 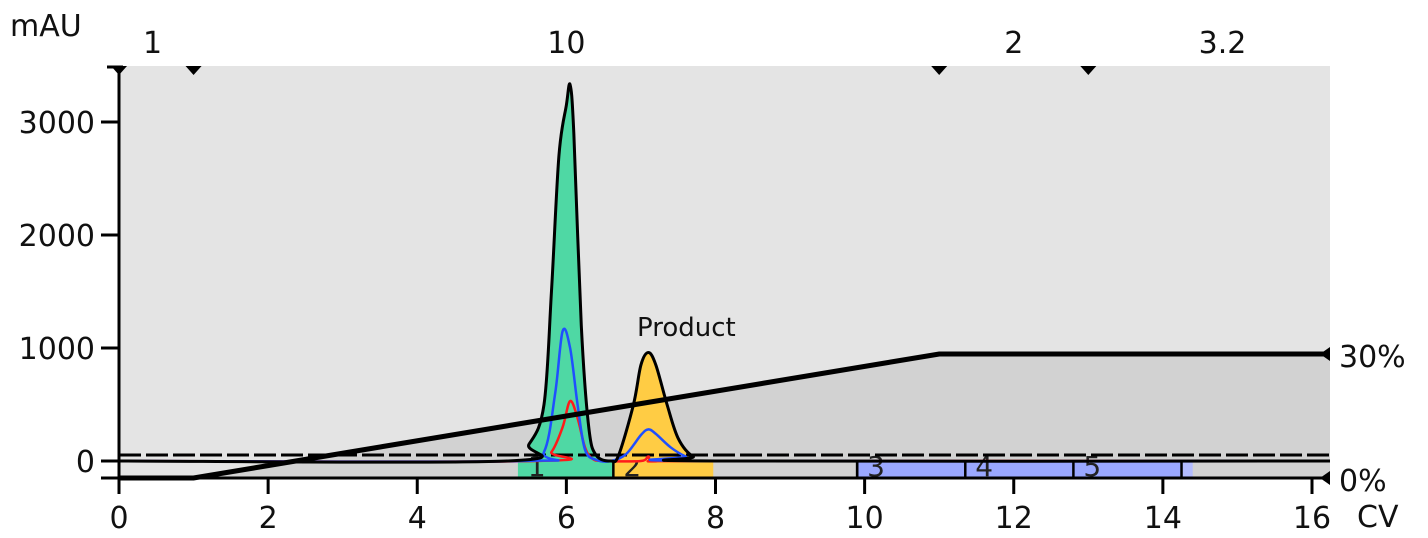 What do you see at coordinates (1223, 43) in the screenshot?
I see `top-marker-label: 3.2` at bounding box center [1223, 43].